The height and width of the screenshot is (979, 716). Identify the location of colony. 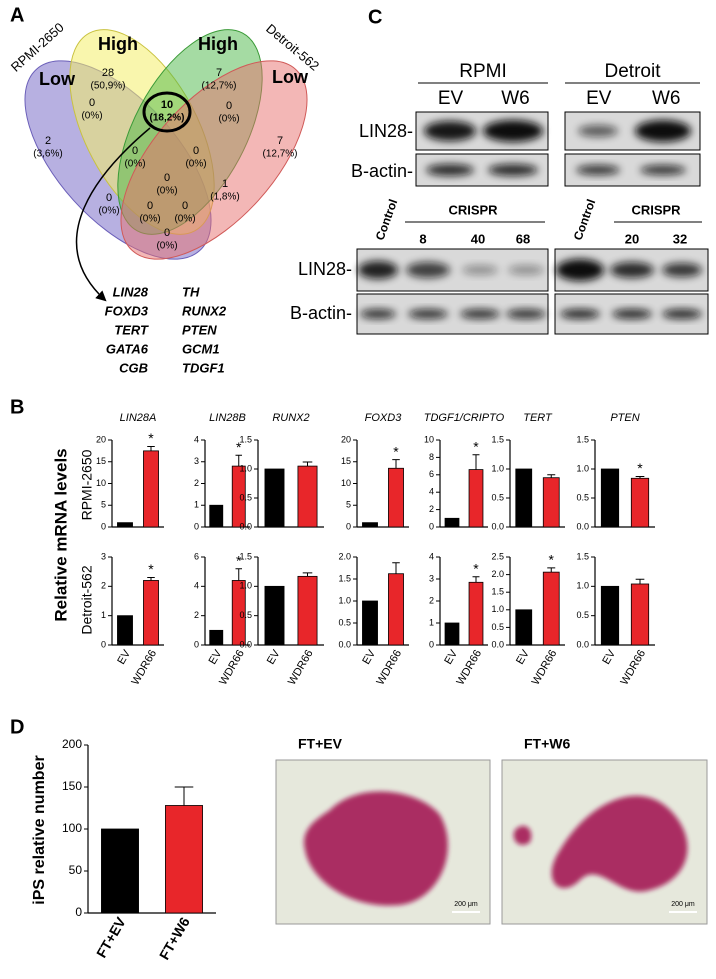
(376, 848).